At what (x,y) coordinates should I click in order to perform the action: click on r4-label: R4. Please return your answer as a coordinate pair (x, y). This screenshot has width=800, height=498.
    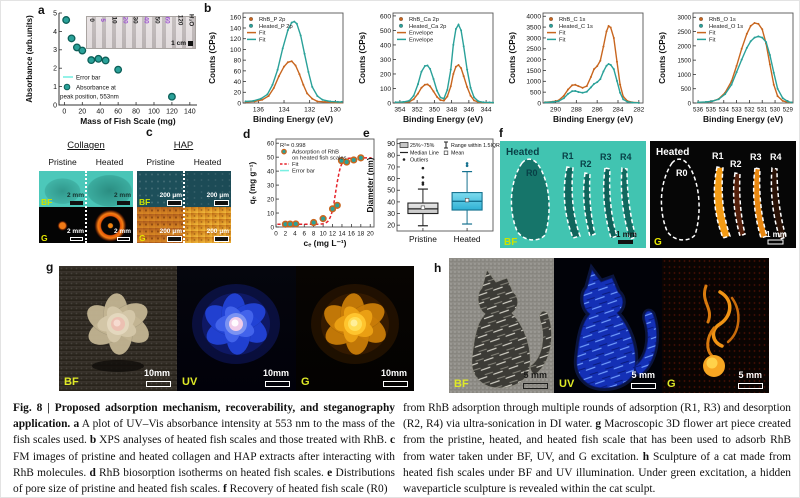
    Looking at the image, I should click on (626, 157).